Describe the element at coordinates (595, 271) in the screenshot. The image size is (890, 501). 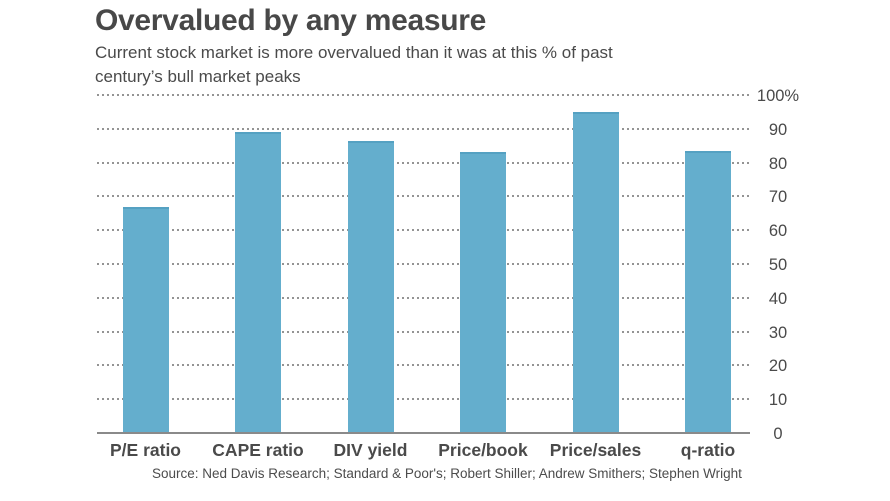
I see `bar-price-sales` at that location.